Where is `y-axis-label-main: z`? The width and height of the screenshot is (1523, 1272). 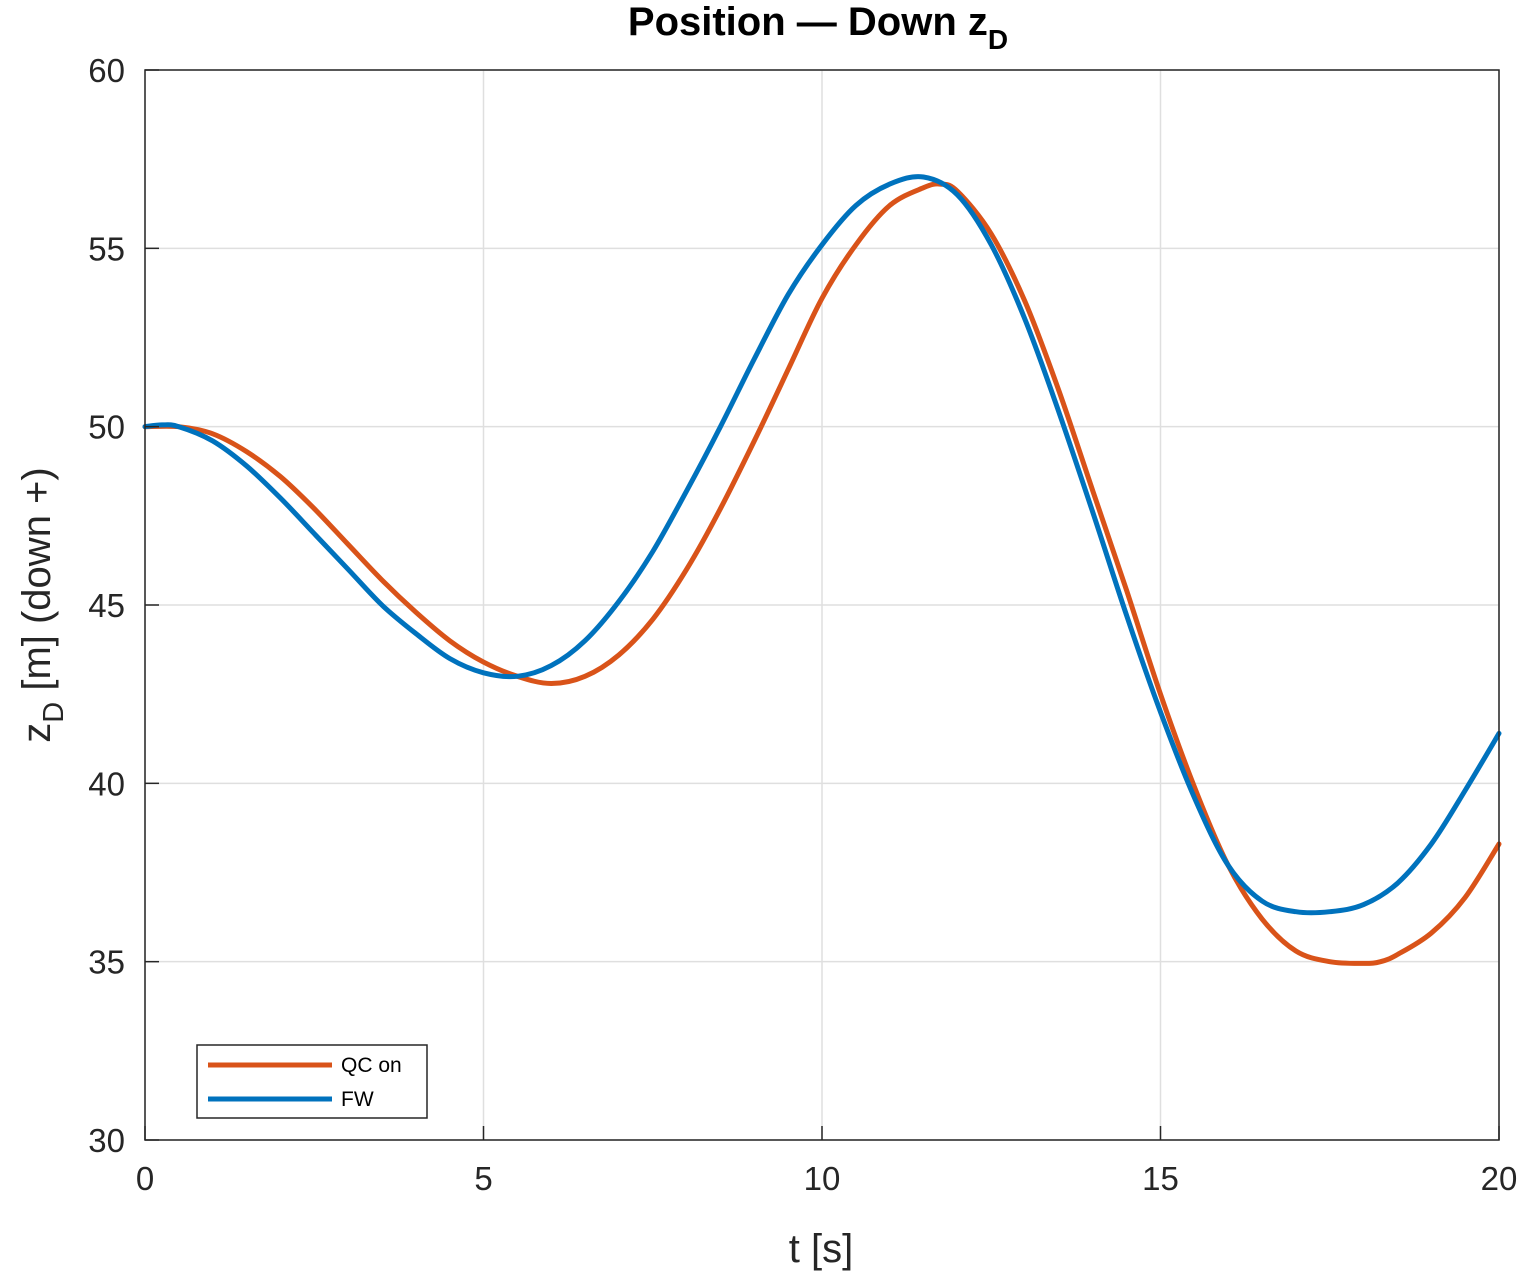
y-axis-label-main: z is located at coordinates (37, 733).